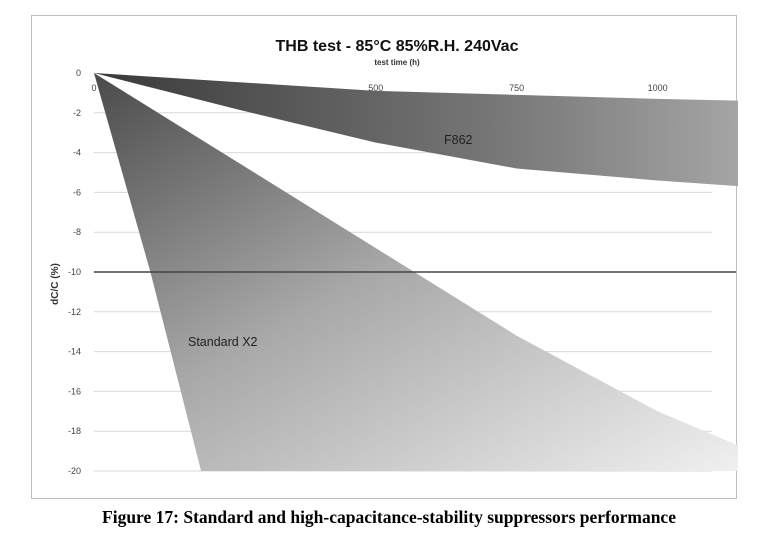 The image size is (778, 552). I want to click on y-tick-label: -12, so click(74, 312).